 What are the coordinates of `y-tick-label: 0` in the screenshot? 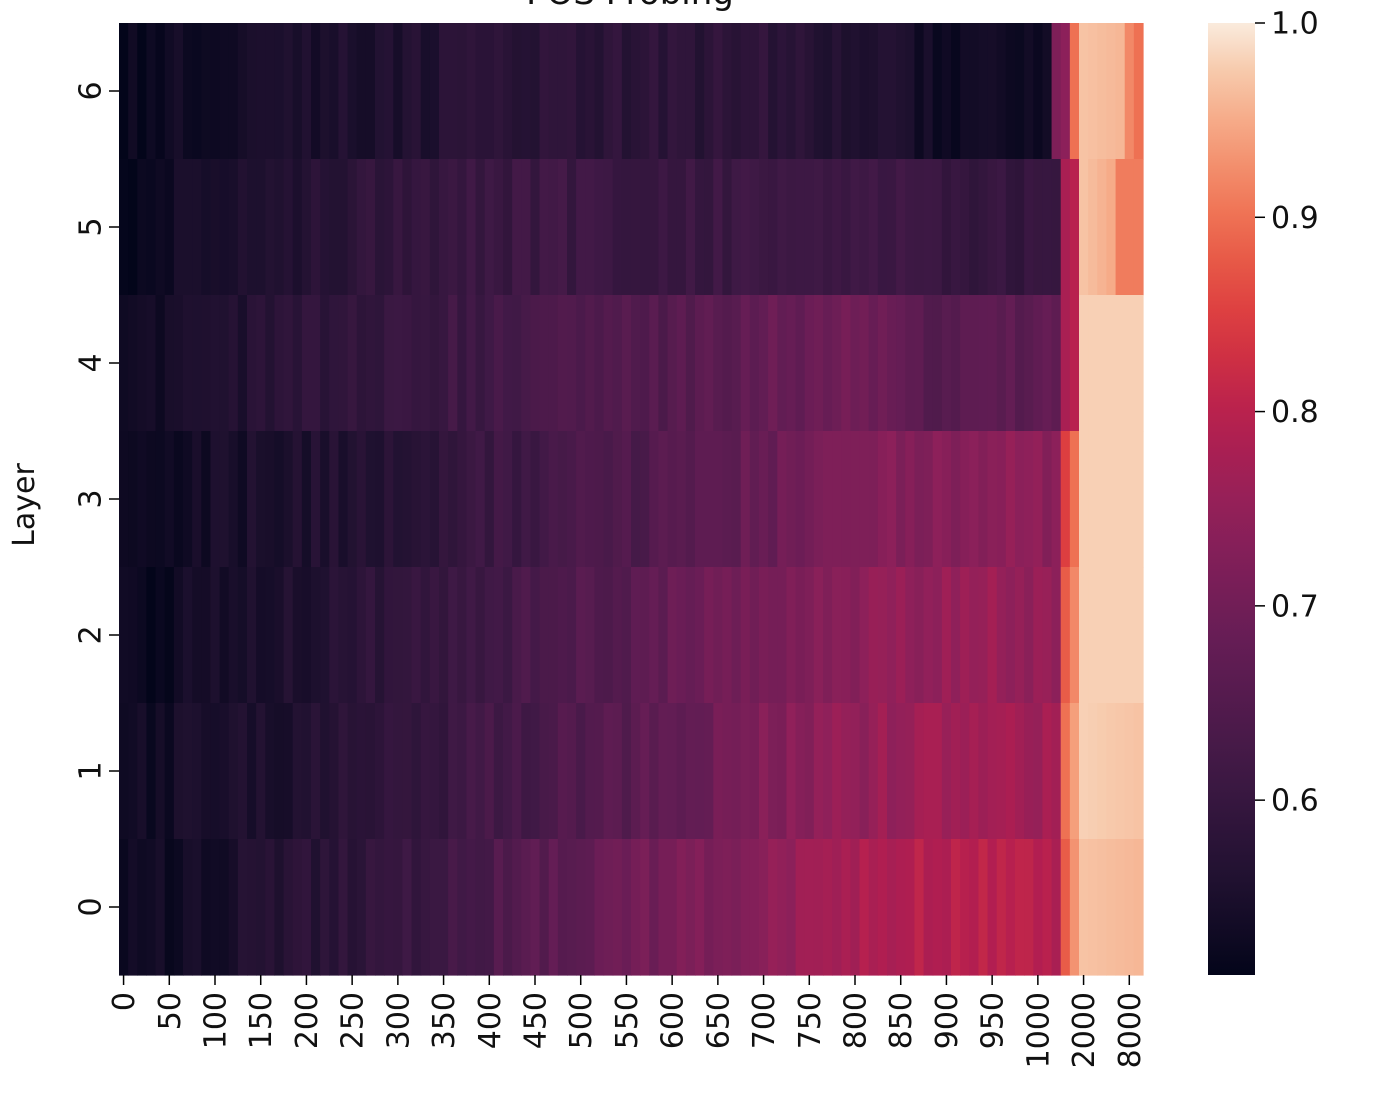 It's located at (91, 906).